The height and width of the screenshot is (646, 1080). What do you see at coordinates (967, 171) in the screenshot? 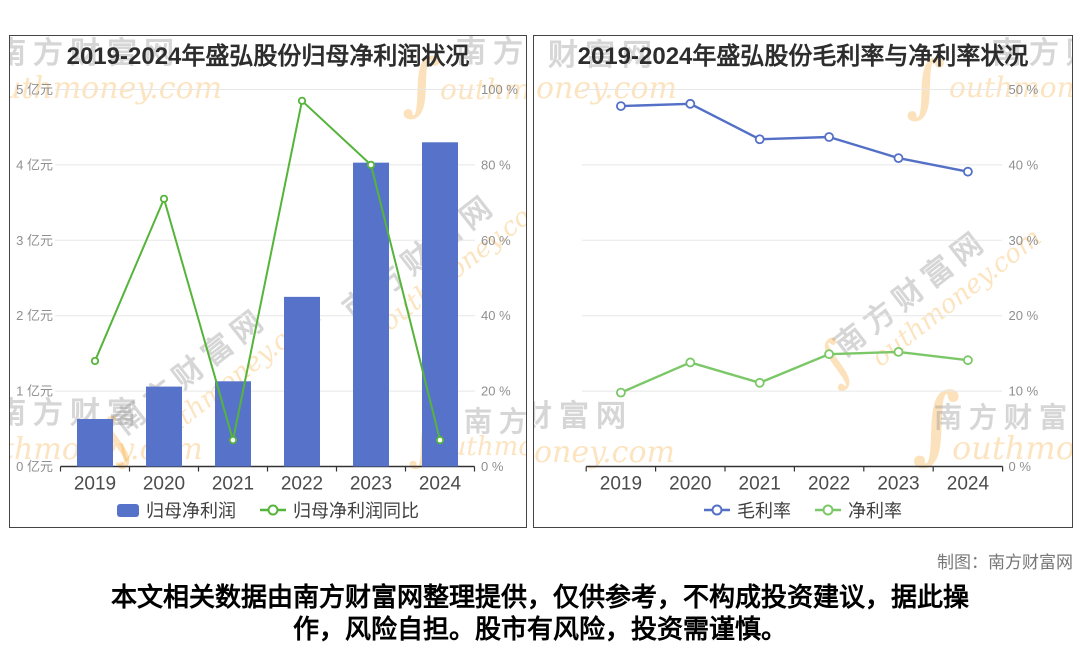
I see `point-gross_margin-2024` at bounding box center [967, 171].